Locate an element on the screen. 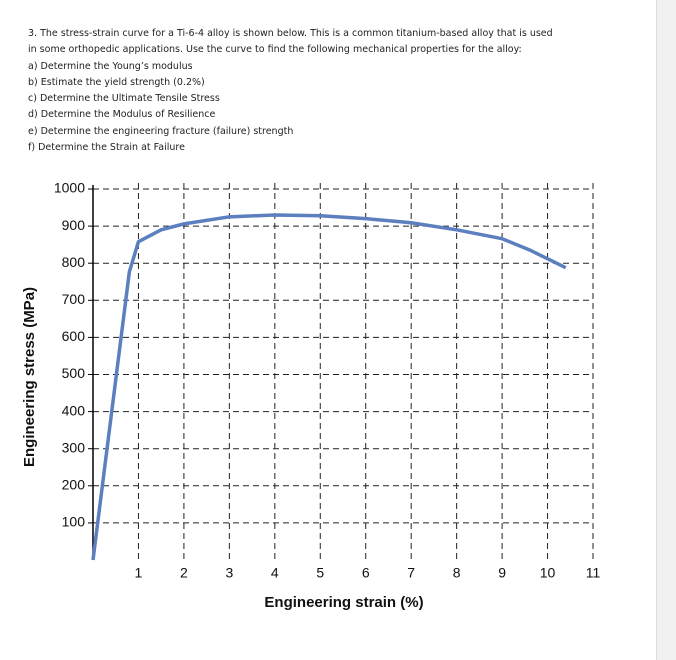  x-tick-label: 7 is located at coordinates (411, 573).